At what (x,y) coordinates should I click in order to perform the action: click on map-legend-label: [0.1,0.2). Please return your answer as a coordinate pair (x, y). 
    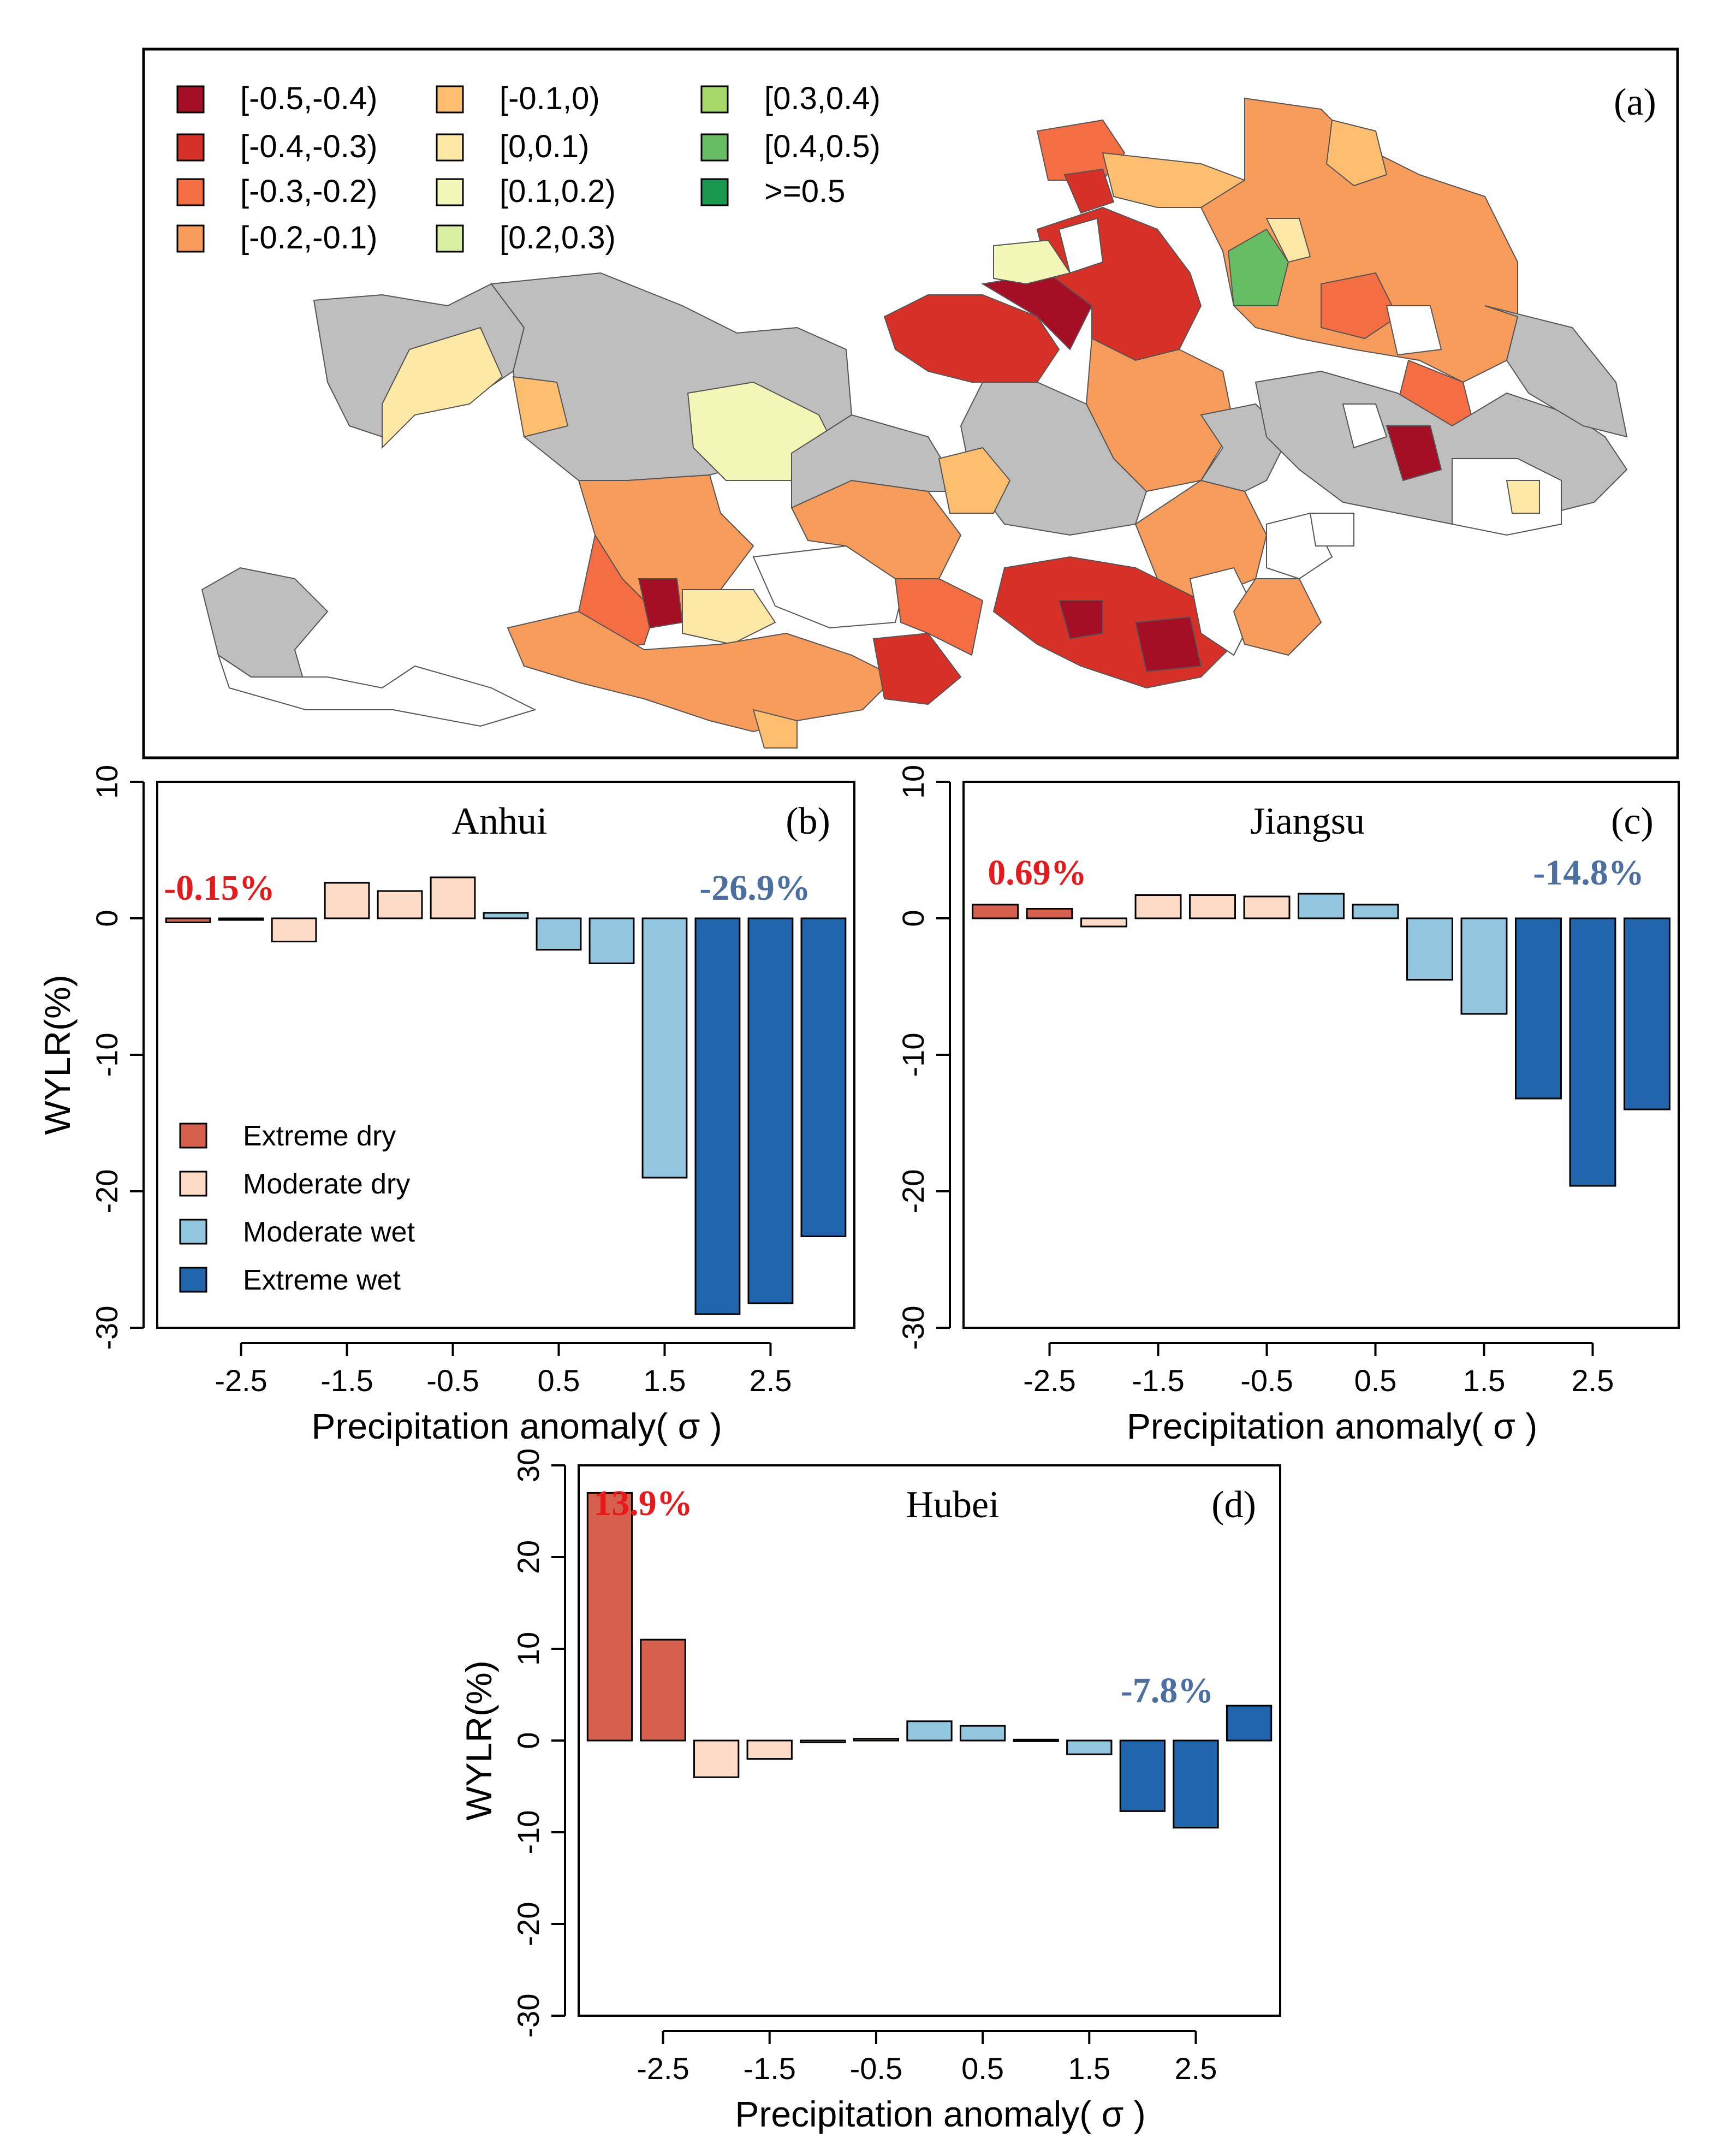
    Looking at the image, I should click on (558, 191).